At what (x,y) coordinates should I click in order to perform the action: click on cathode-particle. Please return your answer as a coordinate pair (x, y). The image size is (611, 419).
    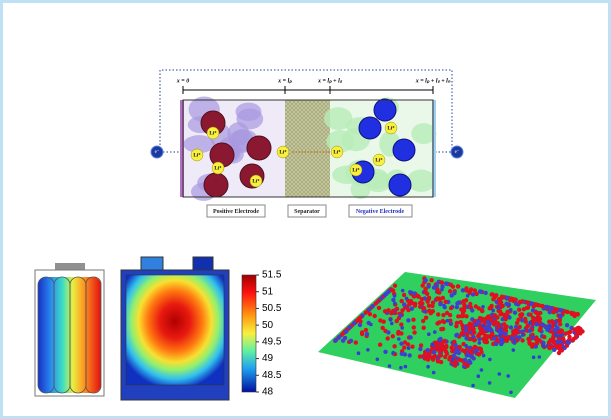
    Looking at the image, I should click on (259, 148).